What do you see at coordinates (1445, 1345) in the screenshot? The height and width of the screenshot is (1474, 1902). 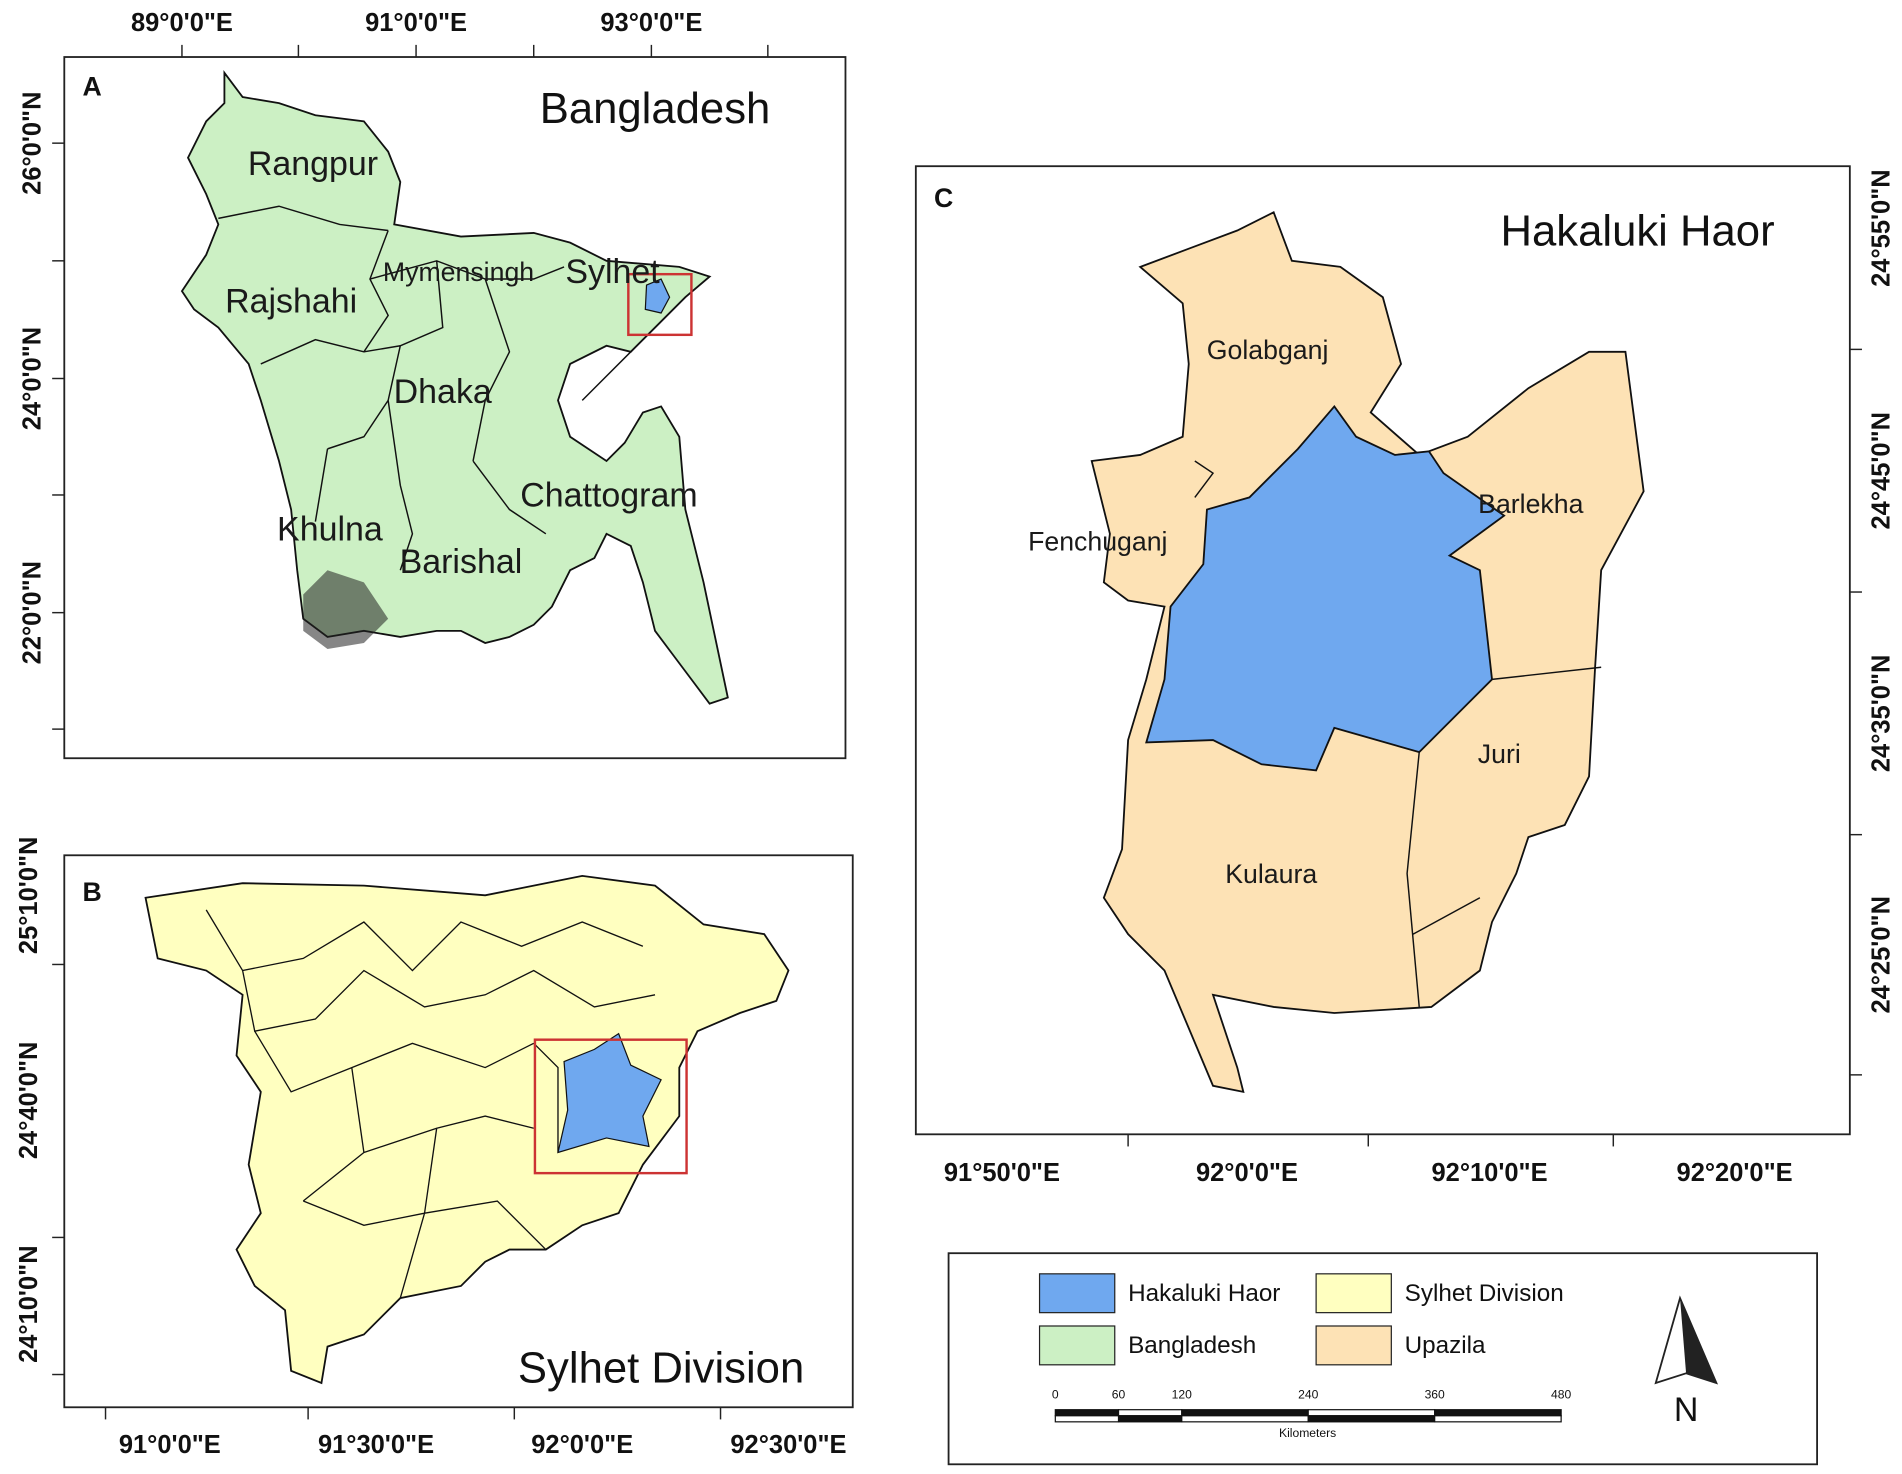 I see `legend-label: Upazila` at bounding box center [1445, 1345].